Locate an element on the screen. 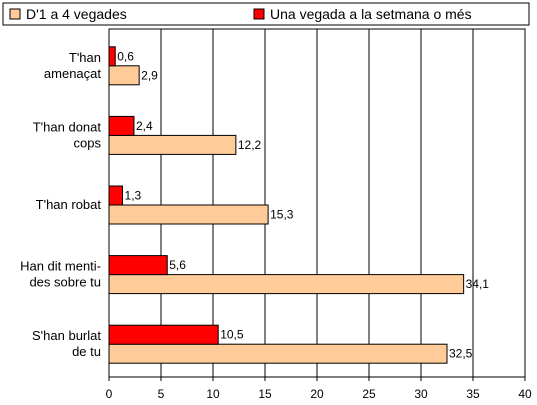 The width and height of the screenshot is (537, 405). x-tick-label: 15 is located at coordinates (265, 394).